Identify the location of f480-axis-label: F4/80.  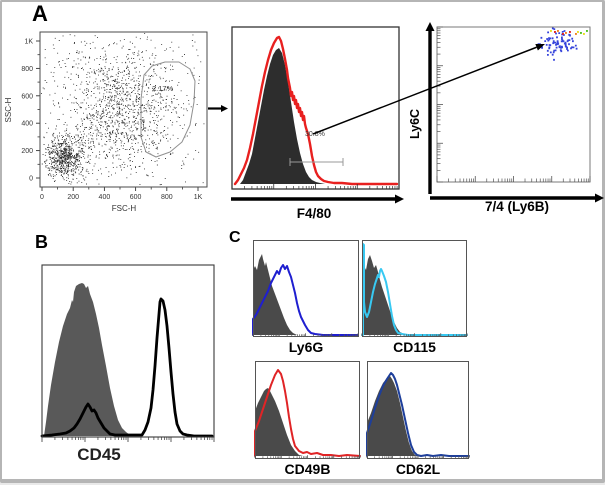
(314, 213).